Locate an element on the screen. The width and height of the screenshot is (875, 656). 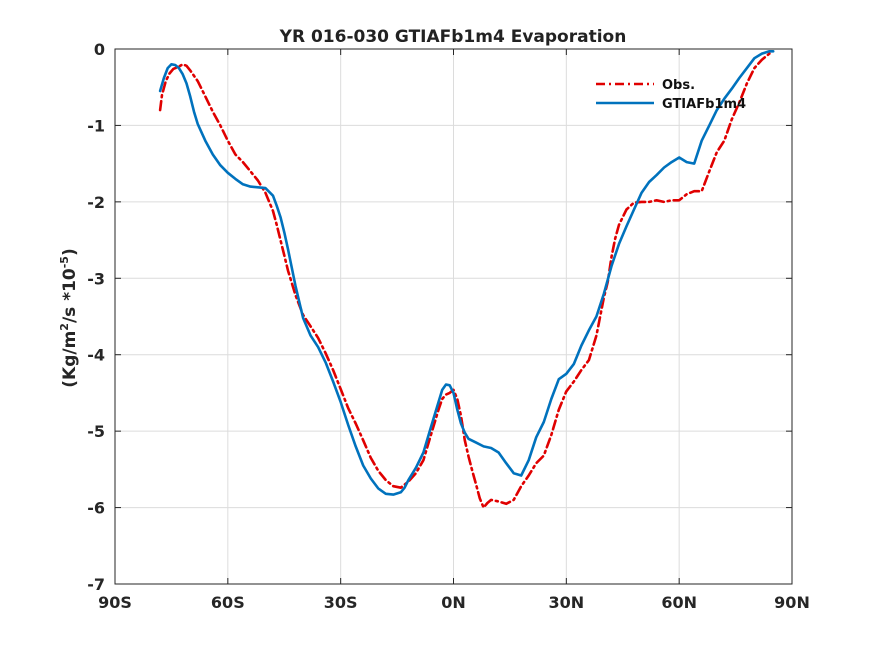
x-tick-label: 0N is located at coordinates (453, 602).